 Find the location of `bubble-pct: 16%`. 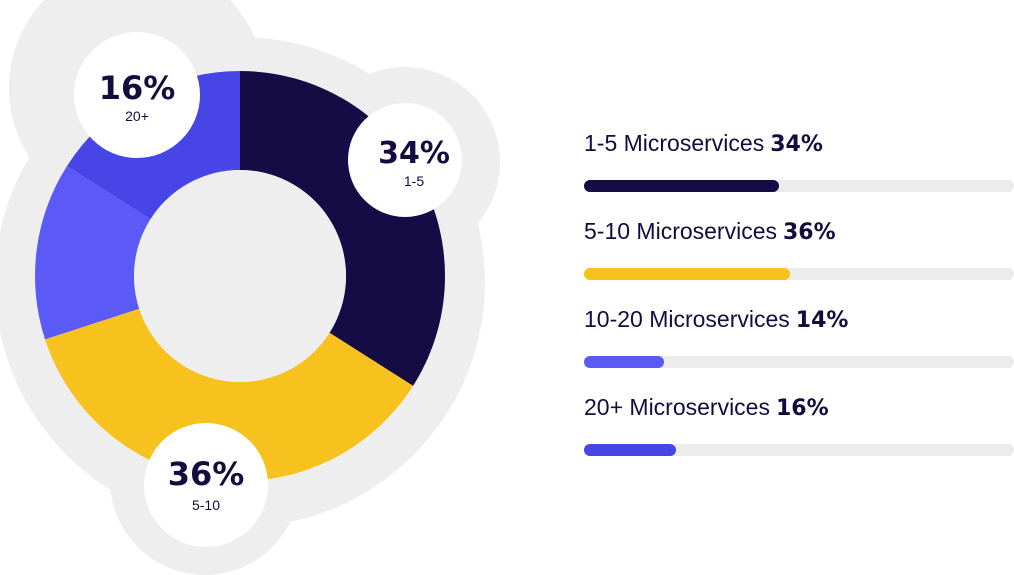

bubble-pct: 16% is located at coordinates (137, 88).